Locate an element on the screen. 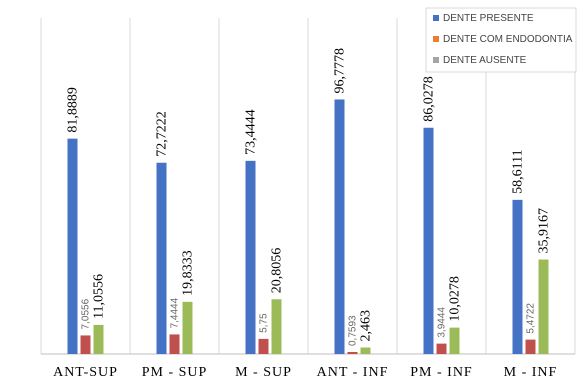  legend-box is located at coordinates (501, 40).